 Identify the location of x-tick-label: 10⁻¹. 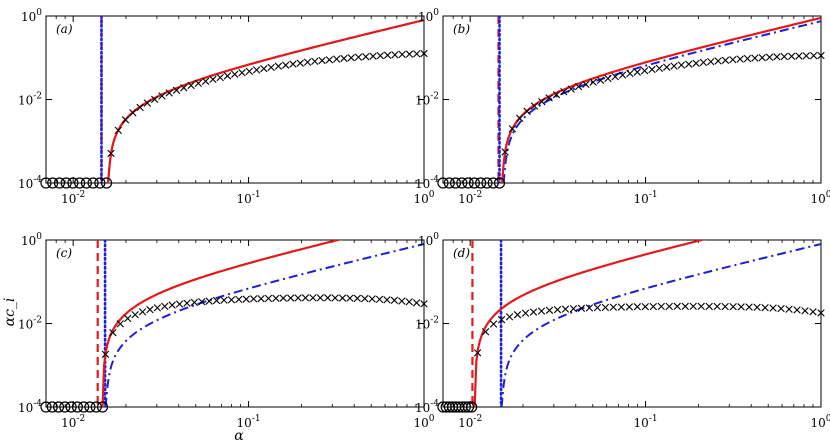
(249, 198).